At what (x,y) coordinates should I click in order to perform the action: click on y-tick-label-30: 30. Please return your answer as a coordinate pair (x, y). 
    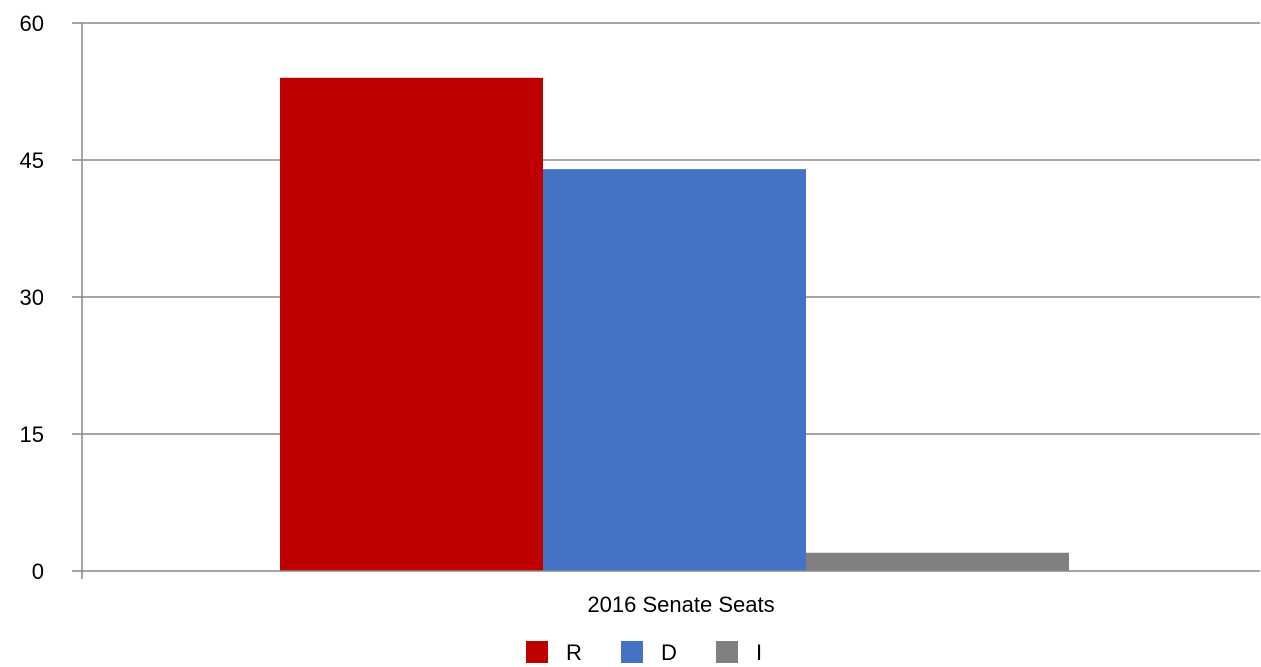
    Looking at the image, I should click on (32, 297).